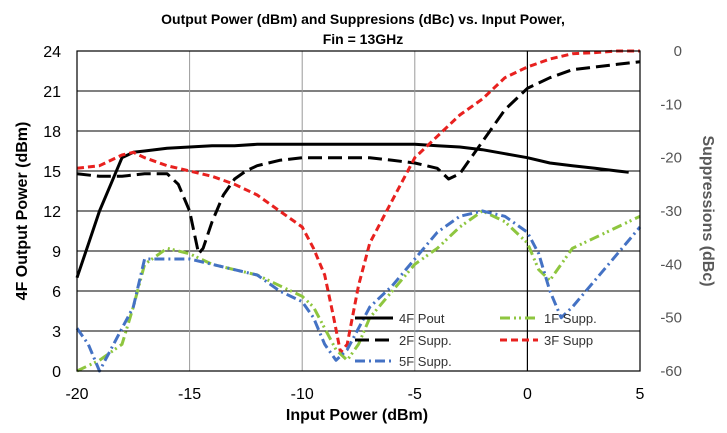 The width and height of the screenshot is (727, 433). Describe the element at coordinates (671, 264) in the screenshot. I see `y2-tick-label: -40` at that location.